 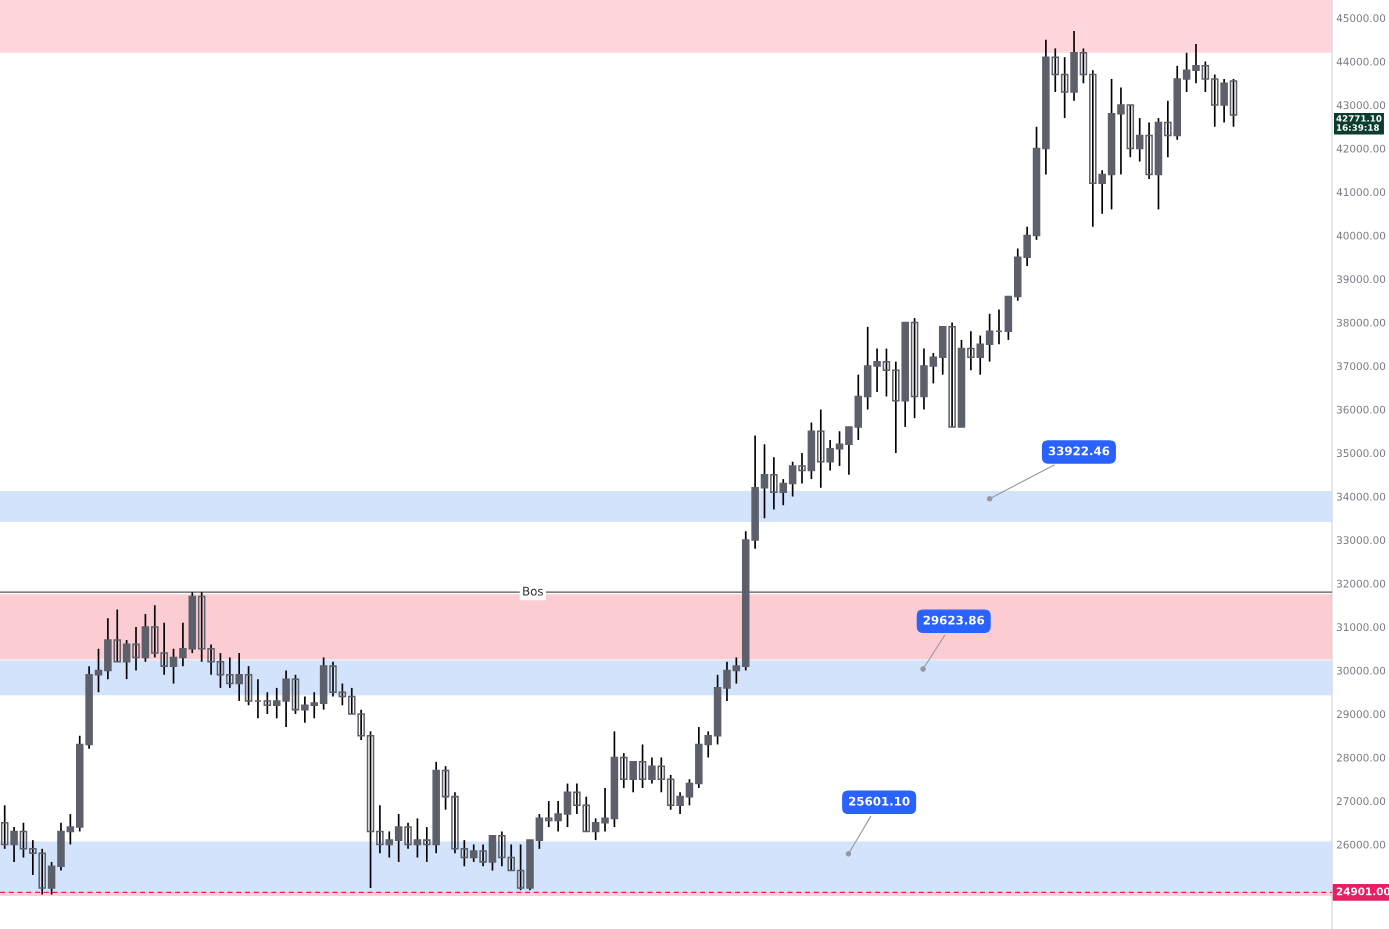 I want to click on y-tick-label: 36000.00, so click(x=1361, y=409).